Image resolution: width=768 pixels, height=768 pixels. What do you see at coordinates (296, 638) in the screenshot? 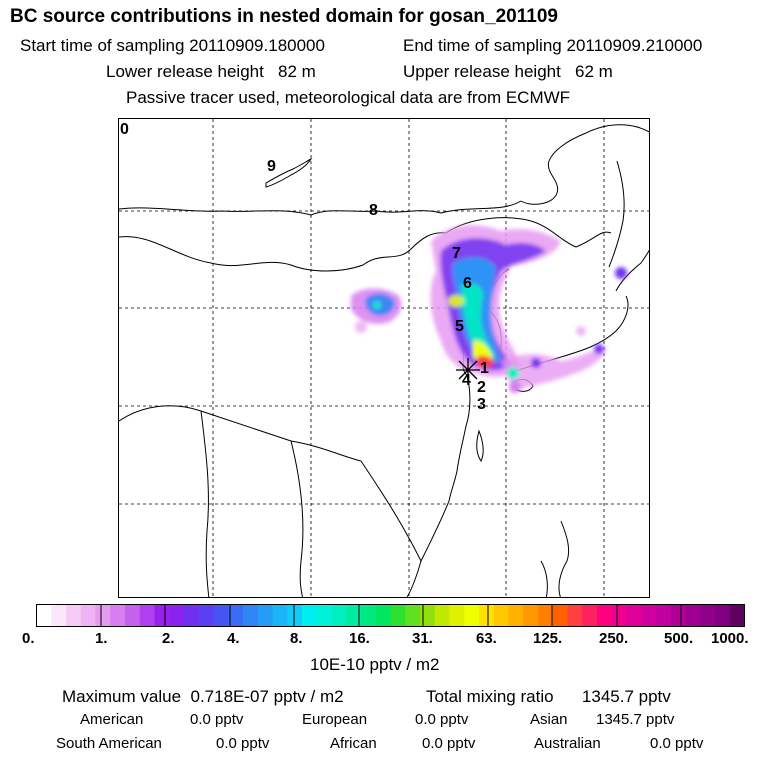
I see `colorbar-tick-8: 8.` at bounding box center [296, 638].